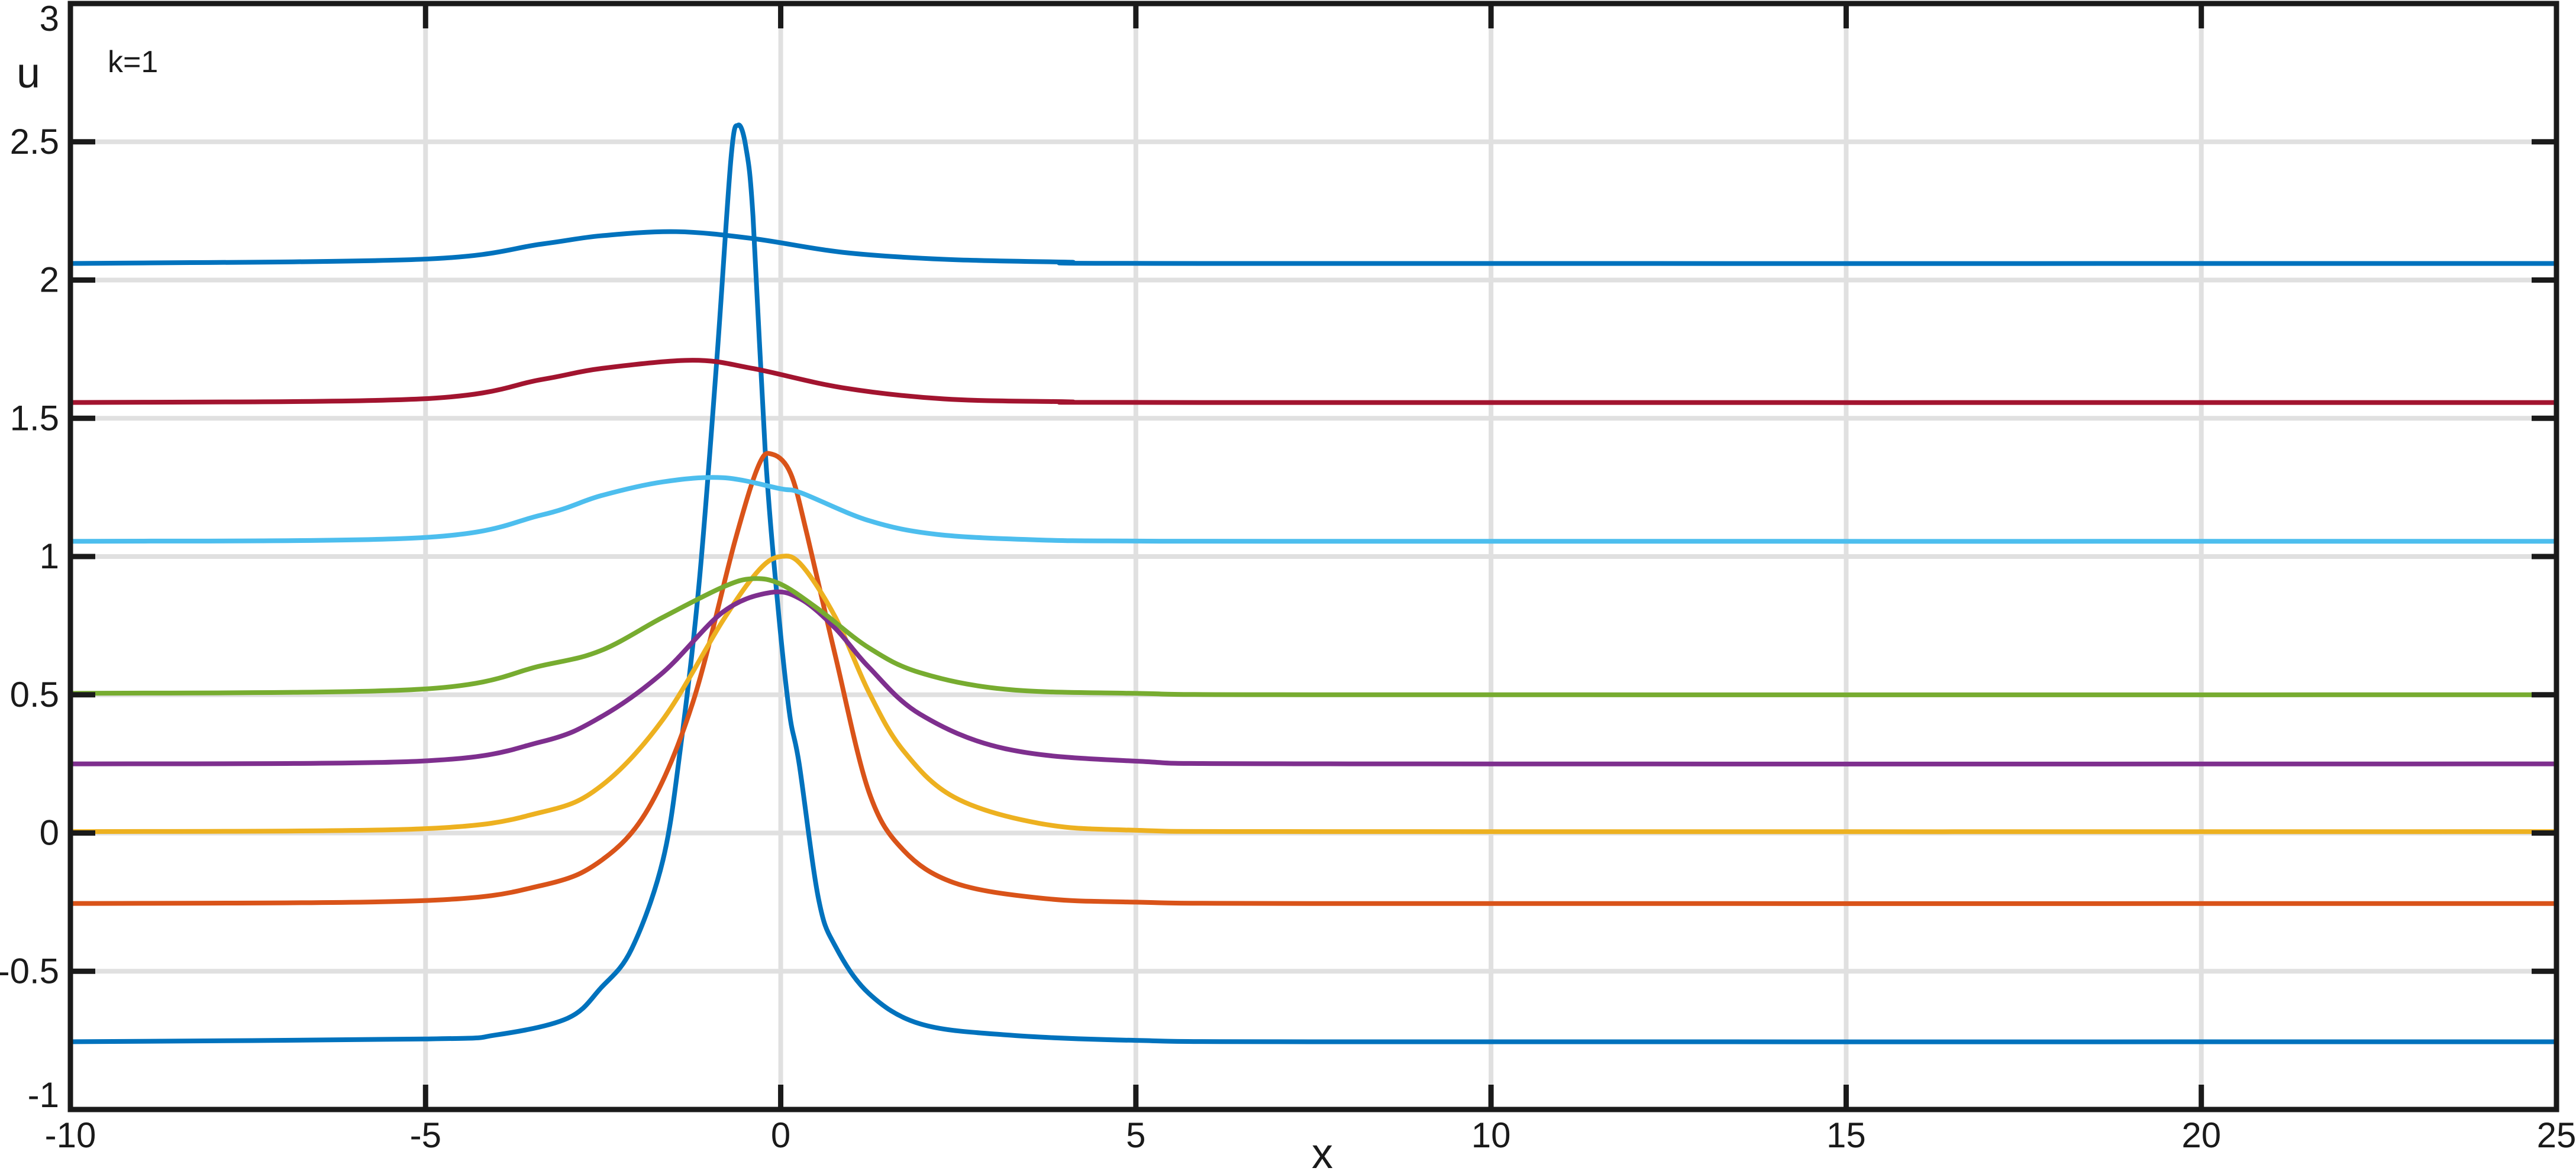 The image size is (2576, 1171). What do you see at coordinates (2556, 1135) in the screenshot?
I see `x-tick-label: 25` at bounding box center [2556, 1135].